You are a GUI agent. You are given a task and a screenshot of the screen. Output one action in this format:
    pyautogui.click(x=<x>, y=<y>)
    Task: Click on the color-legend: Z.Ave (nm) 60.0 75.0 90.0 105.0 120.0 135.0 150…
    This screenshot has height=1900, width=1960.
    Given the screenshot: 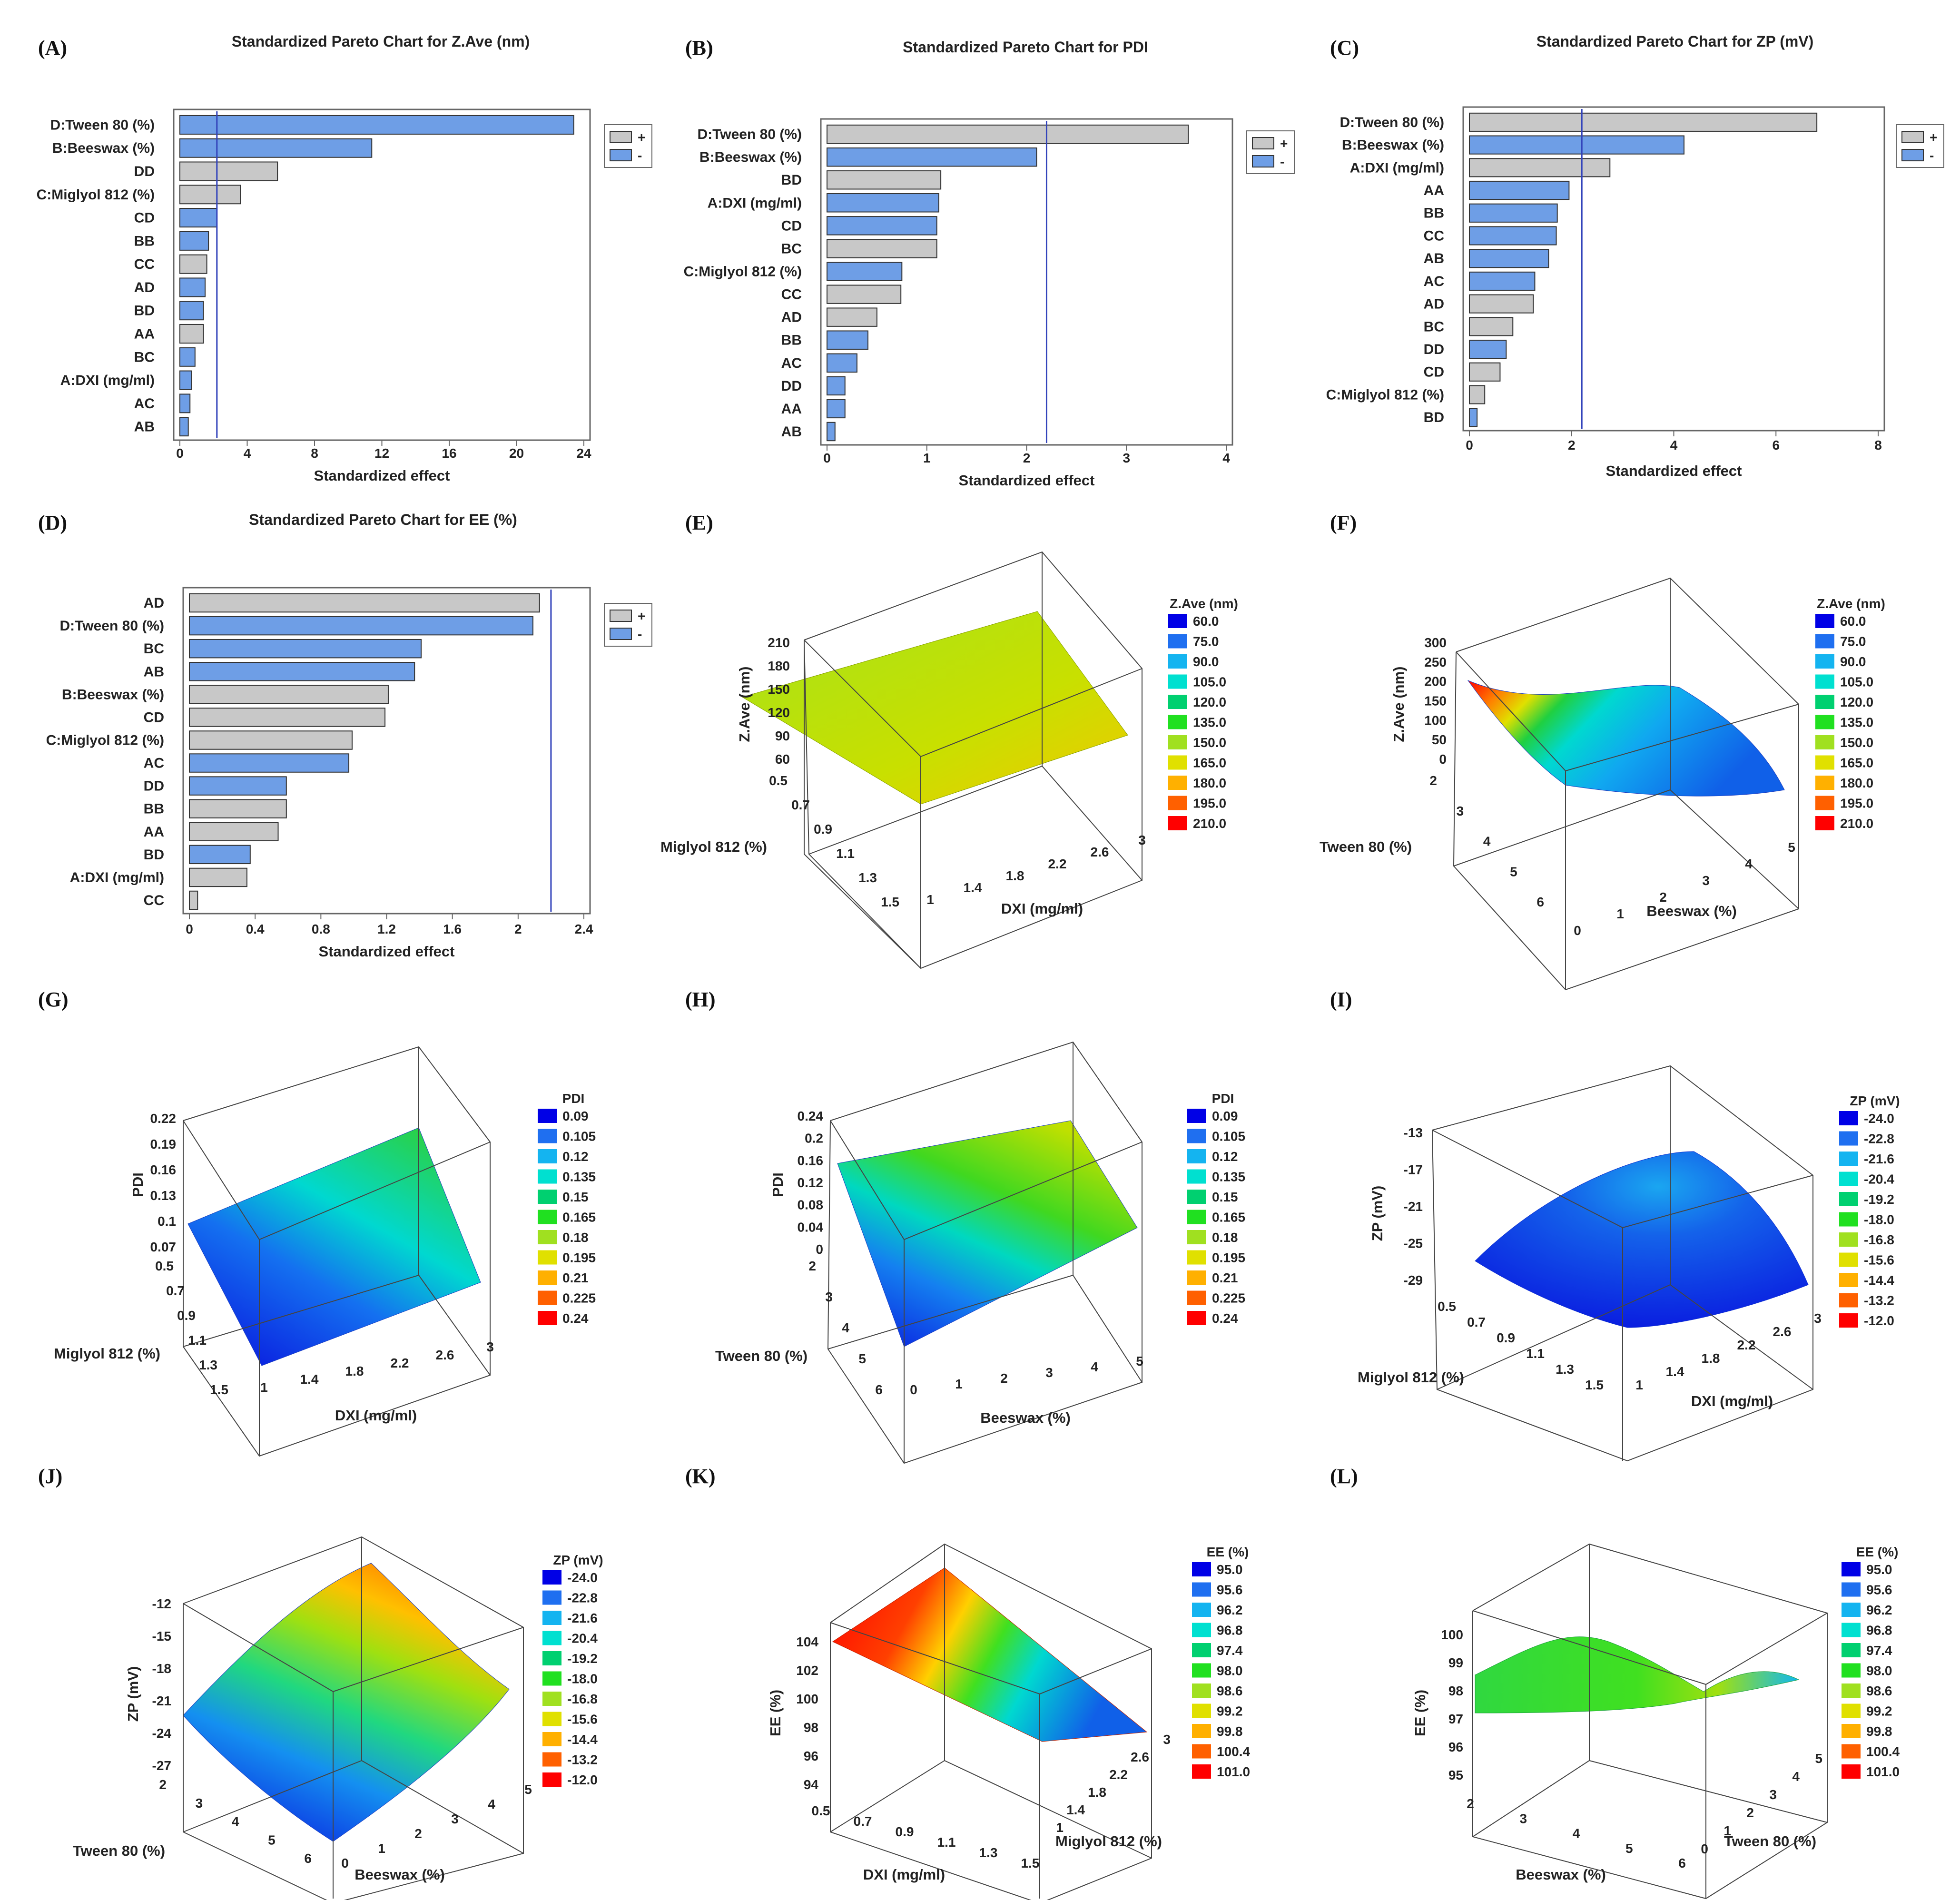 What is the action you would take?
    pyautogui.click(x=1850, y=713)
    